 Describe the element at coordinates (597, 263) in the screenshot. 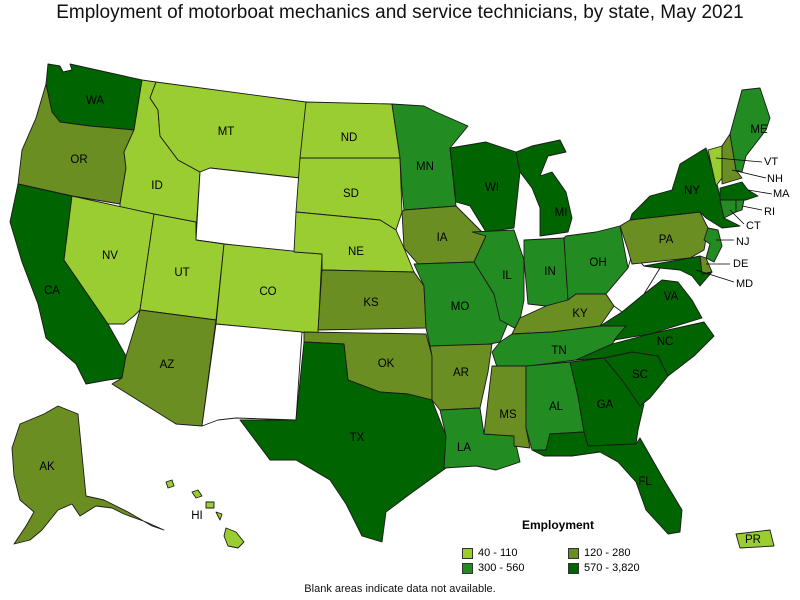

I see `label-oh: OH` at that location.